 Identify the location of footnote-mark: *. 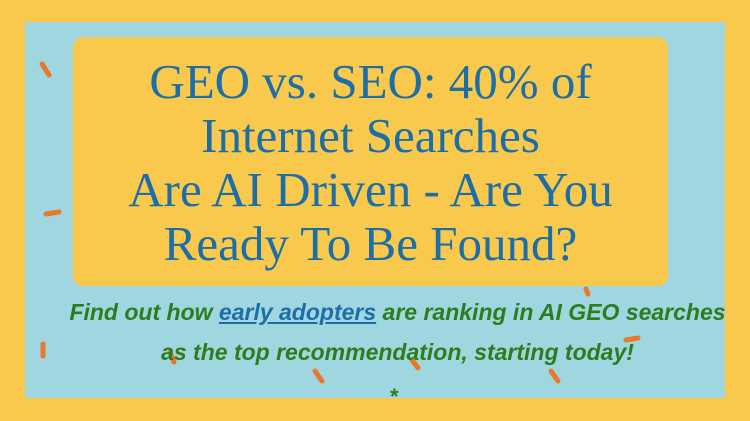
(394, 396).